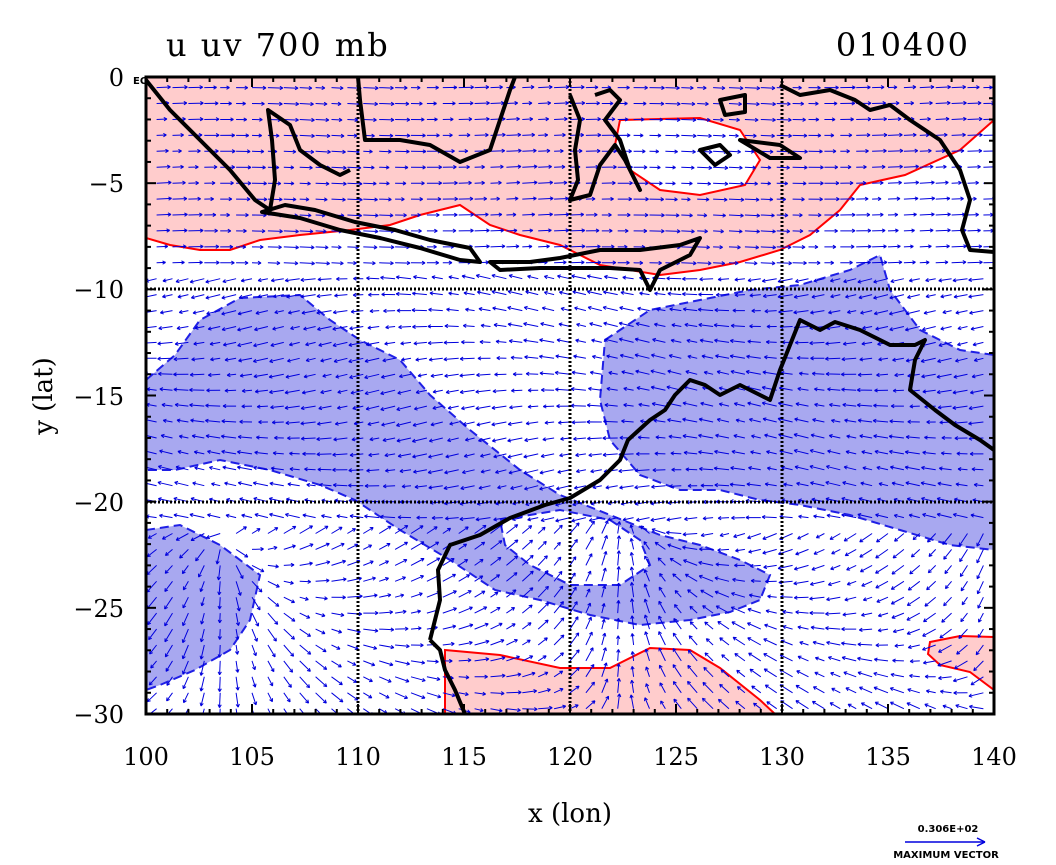  I want to click on coastline-sumatra, so click(248, 145).